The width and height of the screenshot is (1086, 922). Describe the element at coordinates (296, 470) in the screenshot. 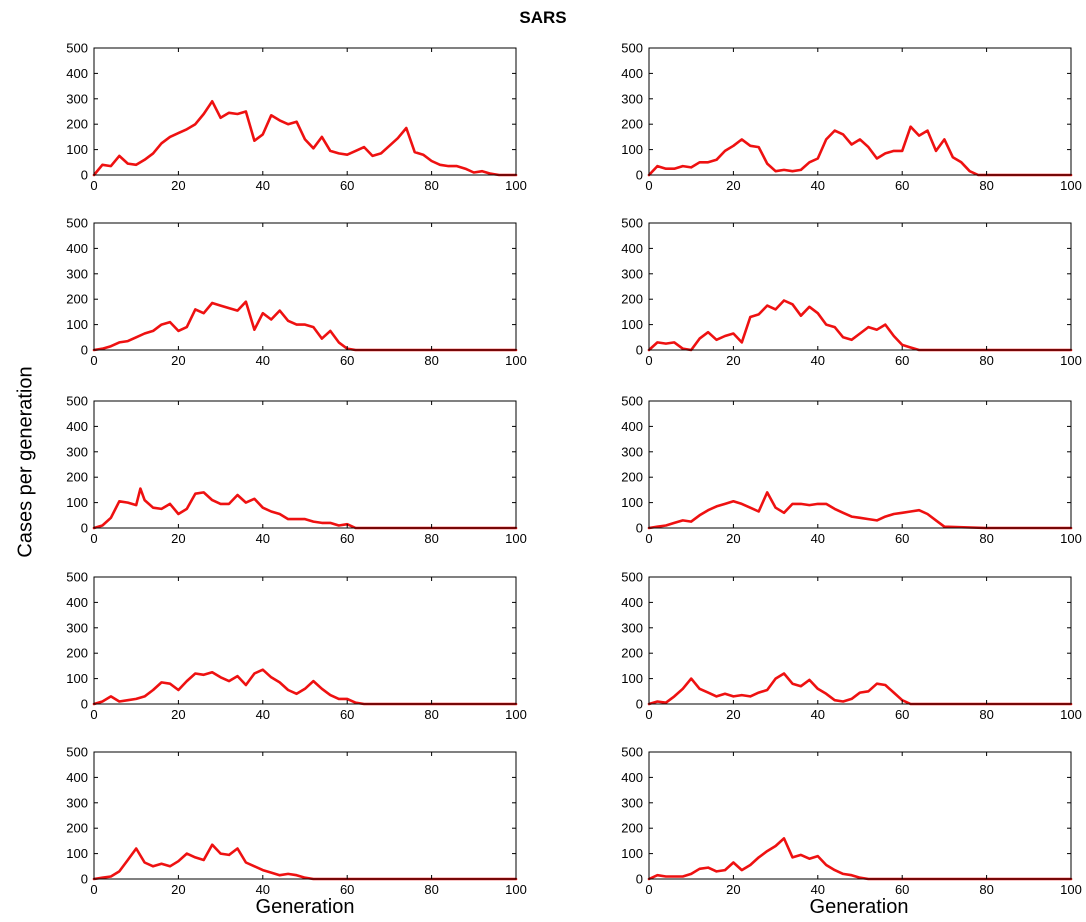

I see `subplot-5: 0 20 40 60 80 100 0 100 200 300 400 500` at that location.